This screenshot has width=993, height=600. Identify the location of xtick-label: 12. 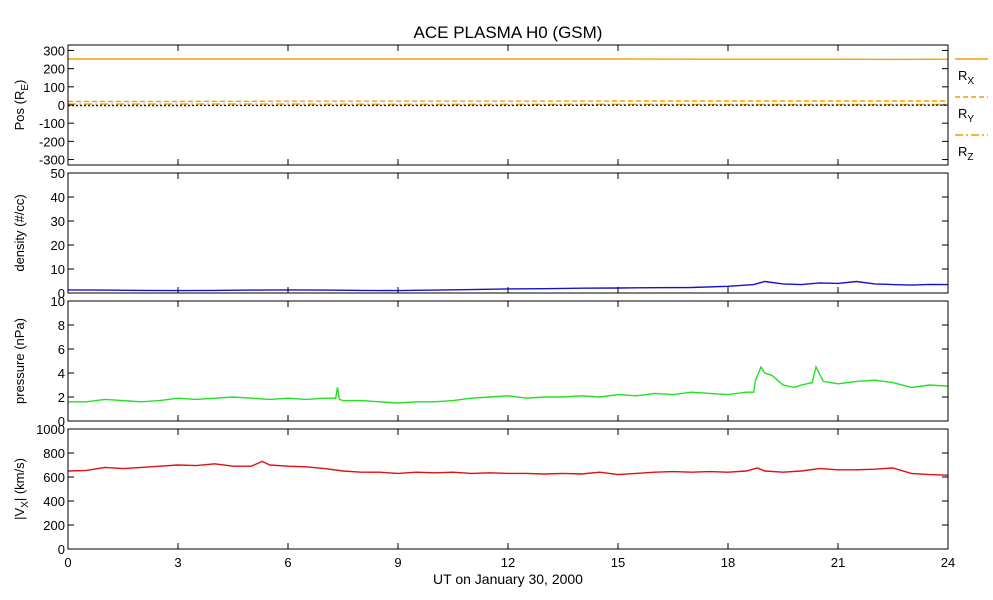
(508, 562).